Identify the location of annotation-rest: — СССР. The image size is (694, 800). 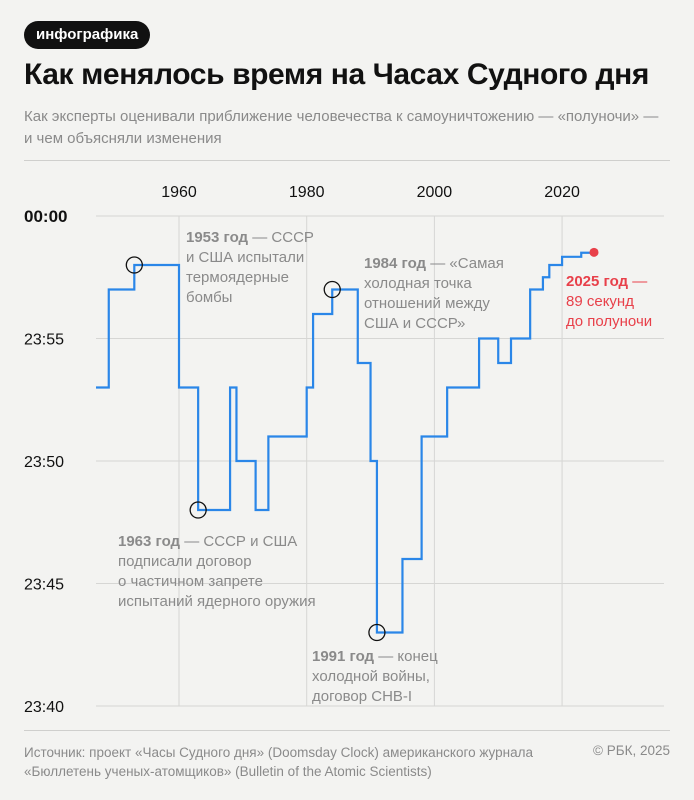
(281, 237).